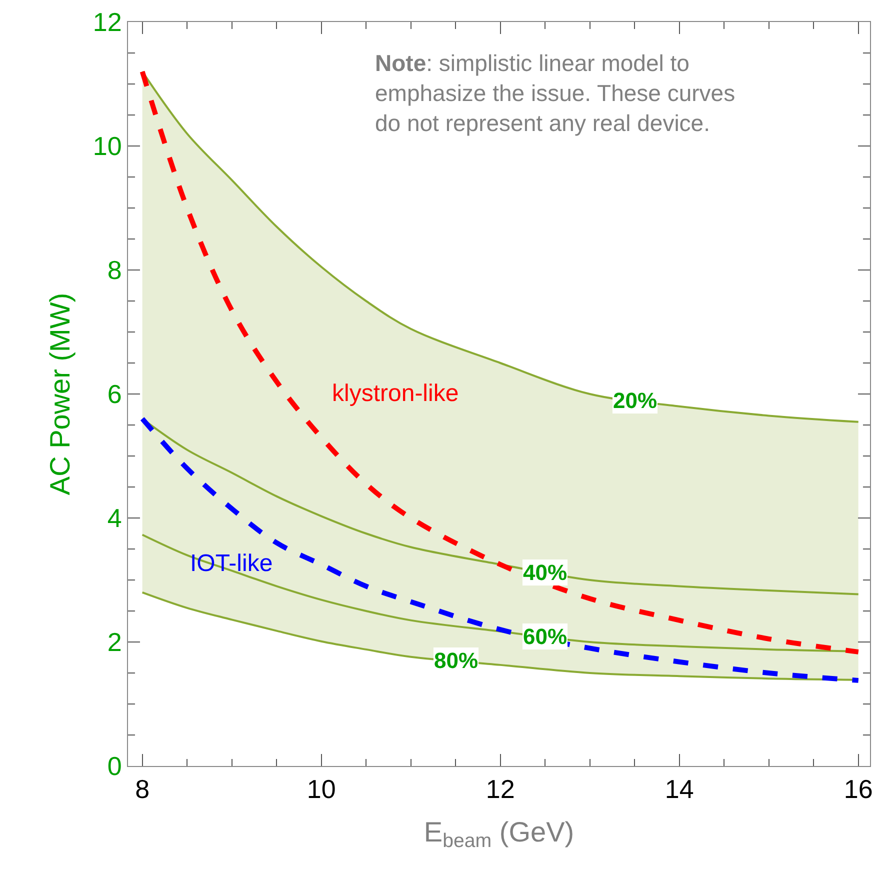 The height and width of the screenshot is (875, 885). Describe the element at coordinates (499, 834) in the screenshot. I see `x-axis-title: E$_{beam}$ (GeV)` at that location.